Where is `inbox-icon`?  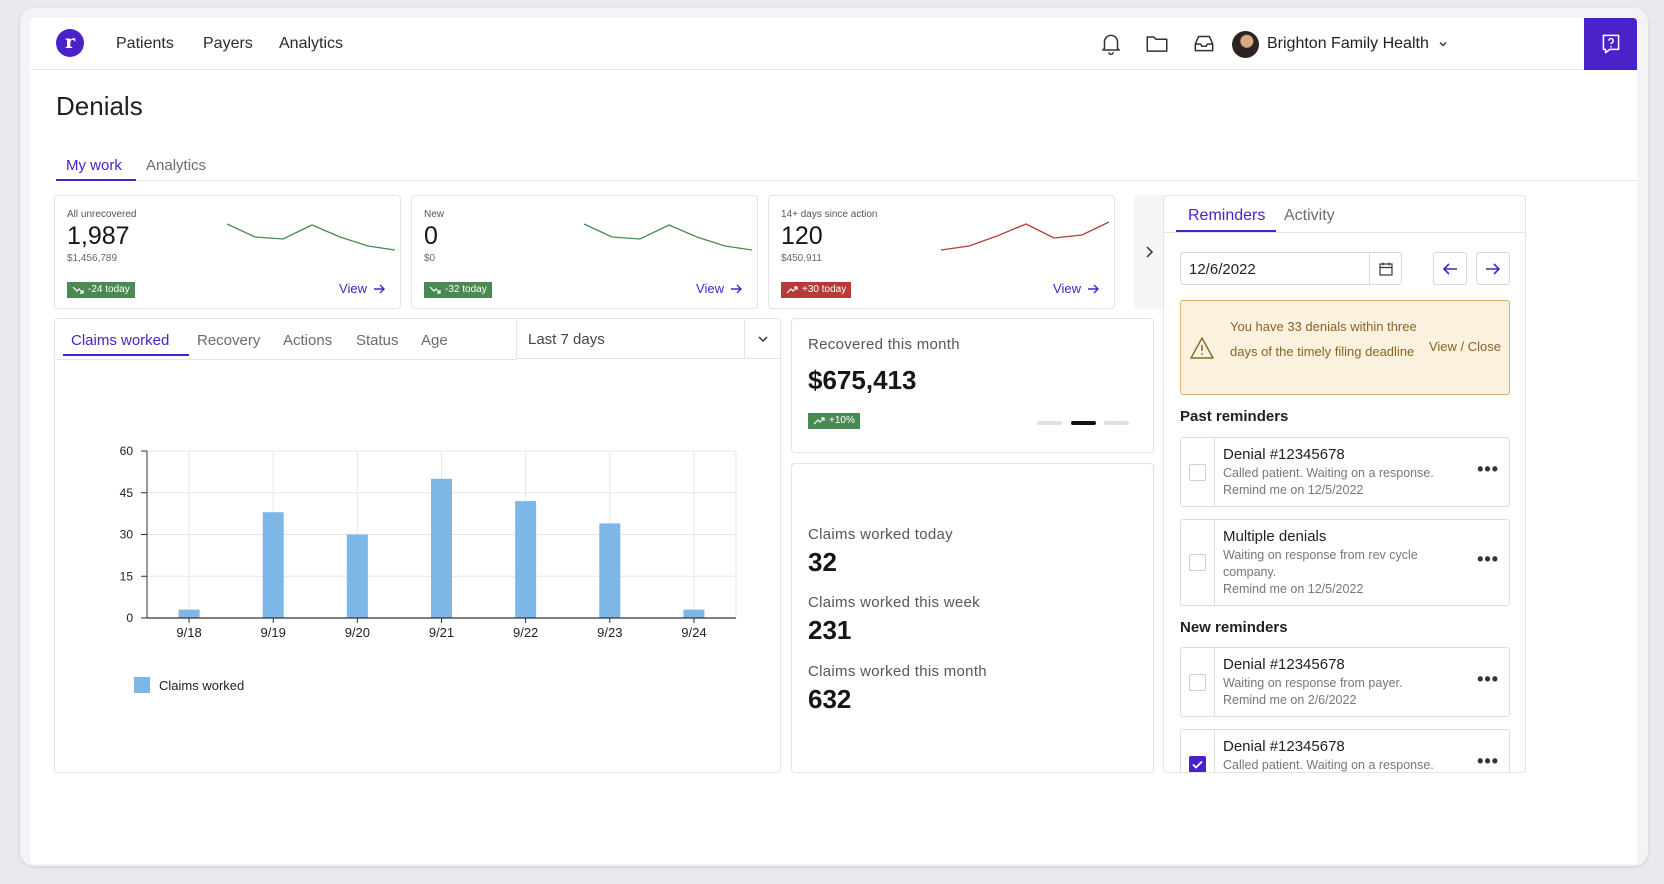 inbox-icon is located at coordinates (1204, 43).